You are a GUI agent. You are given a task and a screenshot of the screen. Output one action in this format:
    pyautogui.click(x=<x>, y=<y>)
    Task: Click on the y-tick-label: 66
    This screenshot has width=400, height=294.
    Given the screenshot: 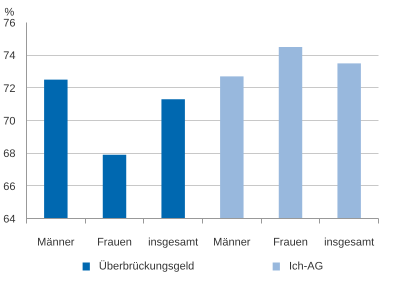 What is the action you would take?
    pyautogui.click(x=9, y=186)
    